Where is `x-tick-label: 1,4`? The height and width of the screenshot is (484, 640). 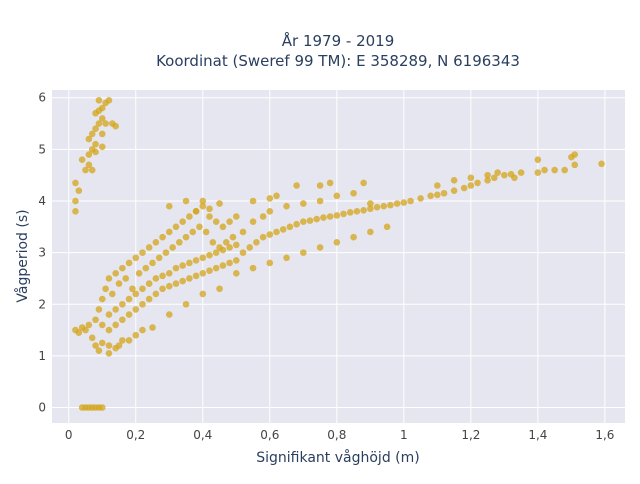 x-tick-label: 1,4 is located at coordinates (537, 435).